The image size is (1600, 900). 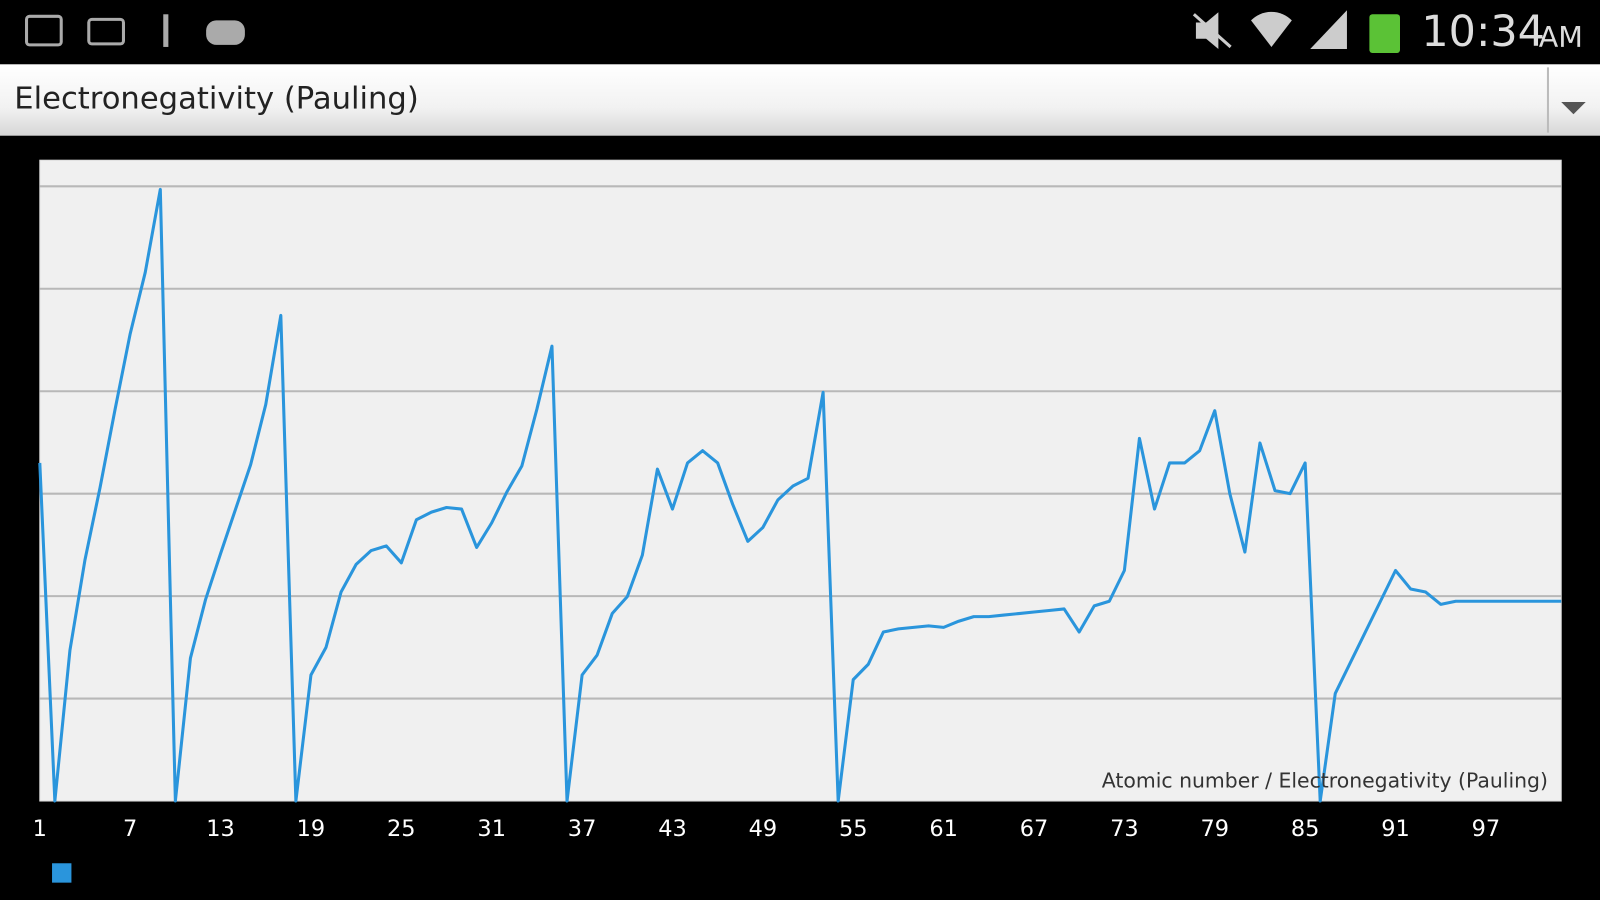 I want to click on x-tick-label: 91, so click(x=1395, y=829).